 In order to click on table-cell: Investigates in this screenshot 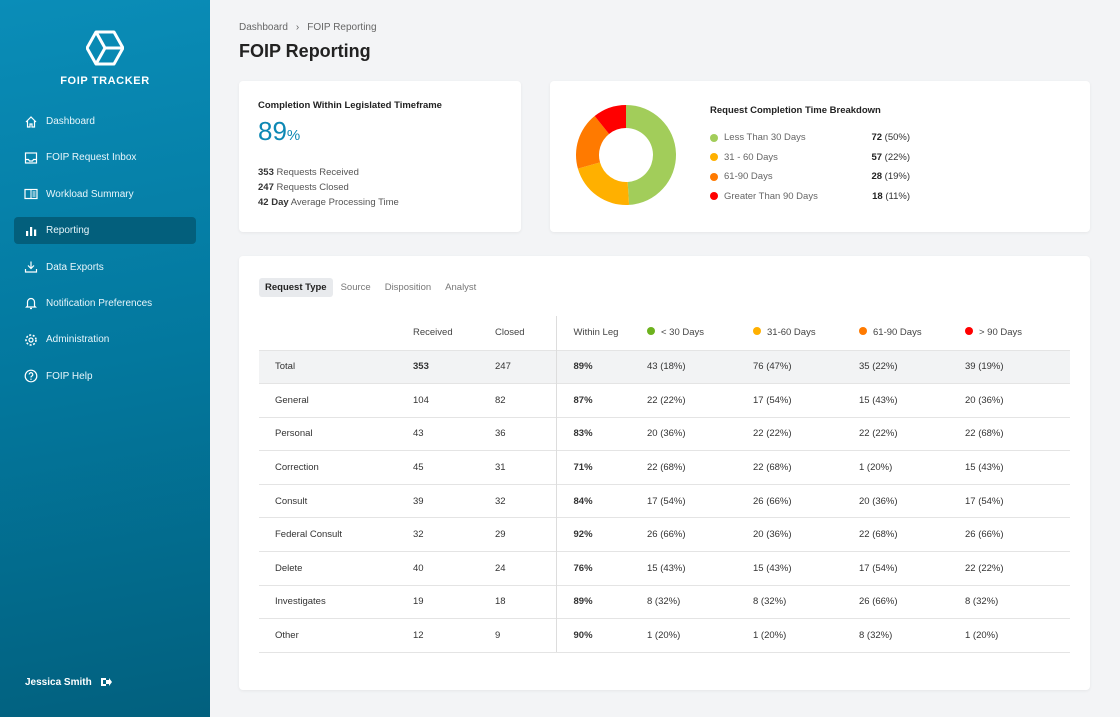, I will do `click(336, 601)`.